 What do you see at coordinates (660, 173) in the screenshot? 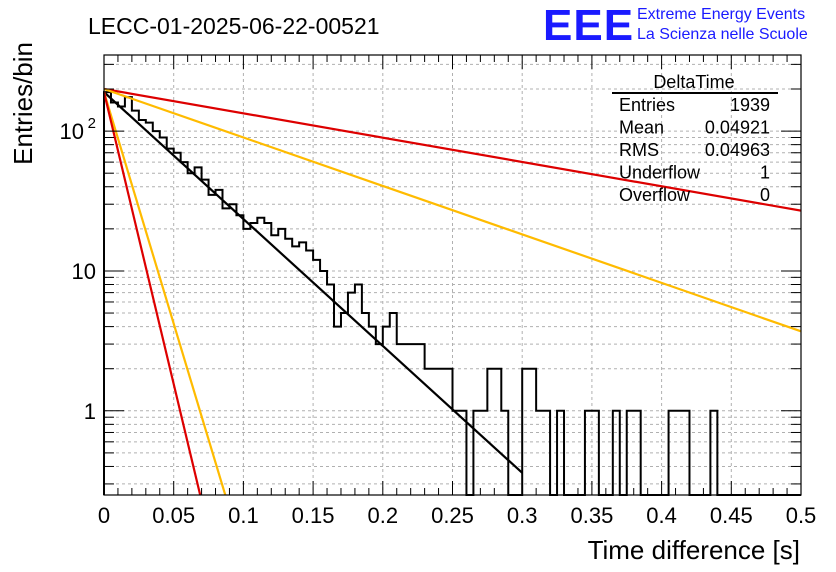
I see `stats-label: Underflow` at bounding box center [660, 173].